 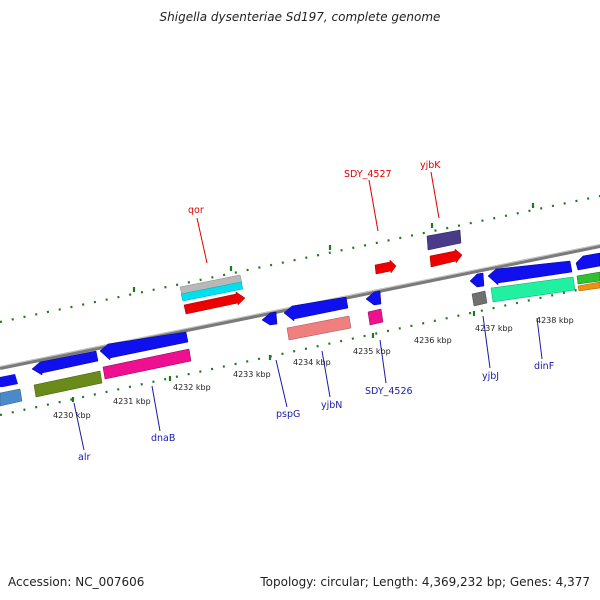 What do you see at coordinates (273, 356) in the screenshot?
I see `bottom-major-ticks` at bounding box center [273, 356].